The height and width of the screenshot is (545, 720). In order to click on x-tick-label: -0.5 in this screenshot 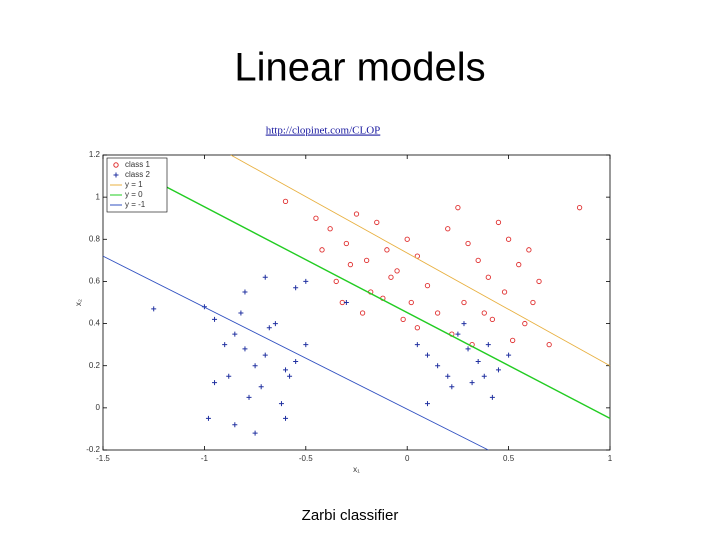, I will do `click(306, 458)`.